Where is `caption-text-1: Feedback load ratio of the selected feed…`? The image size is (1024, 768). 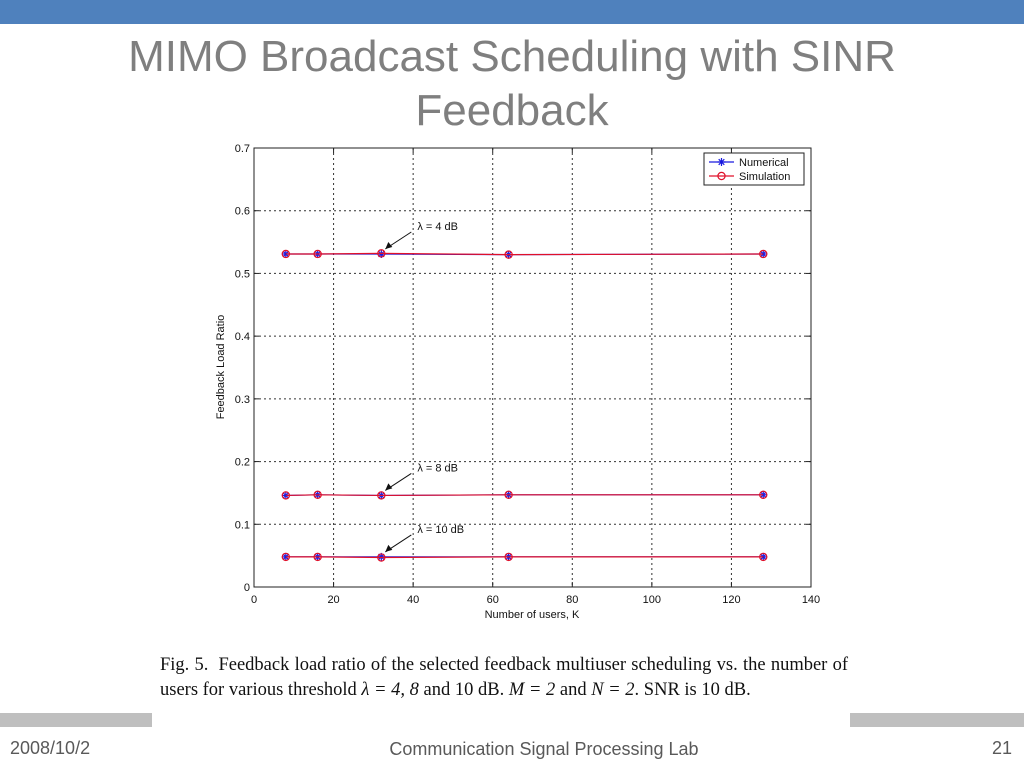 caption-text-1: Feedback load ratio of the selected feed… is located at coordinates (504, 677).